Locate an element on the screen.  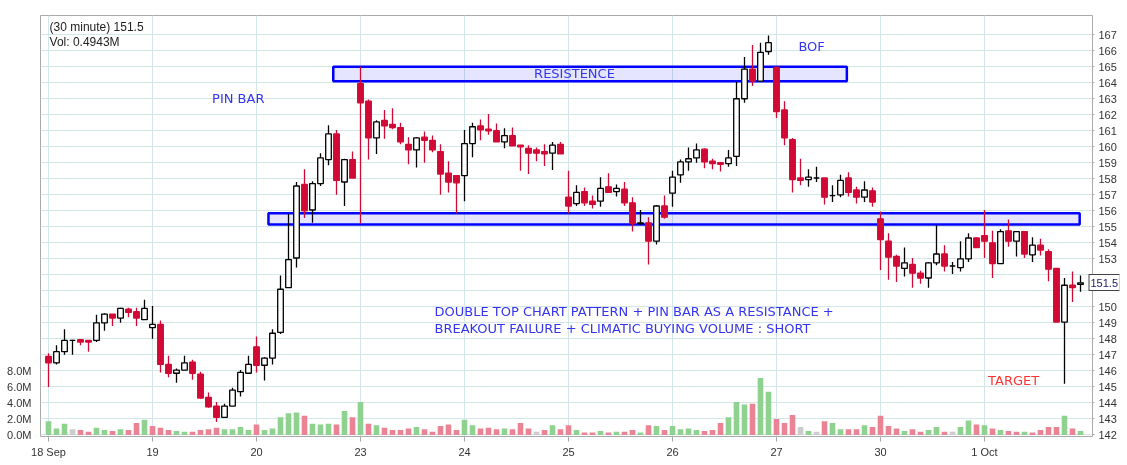
y-tick-label: 165 is located at coordinates (1107, 66).